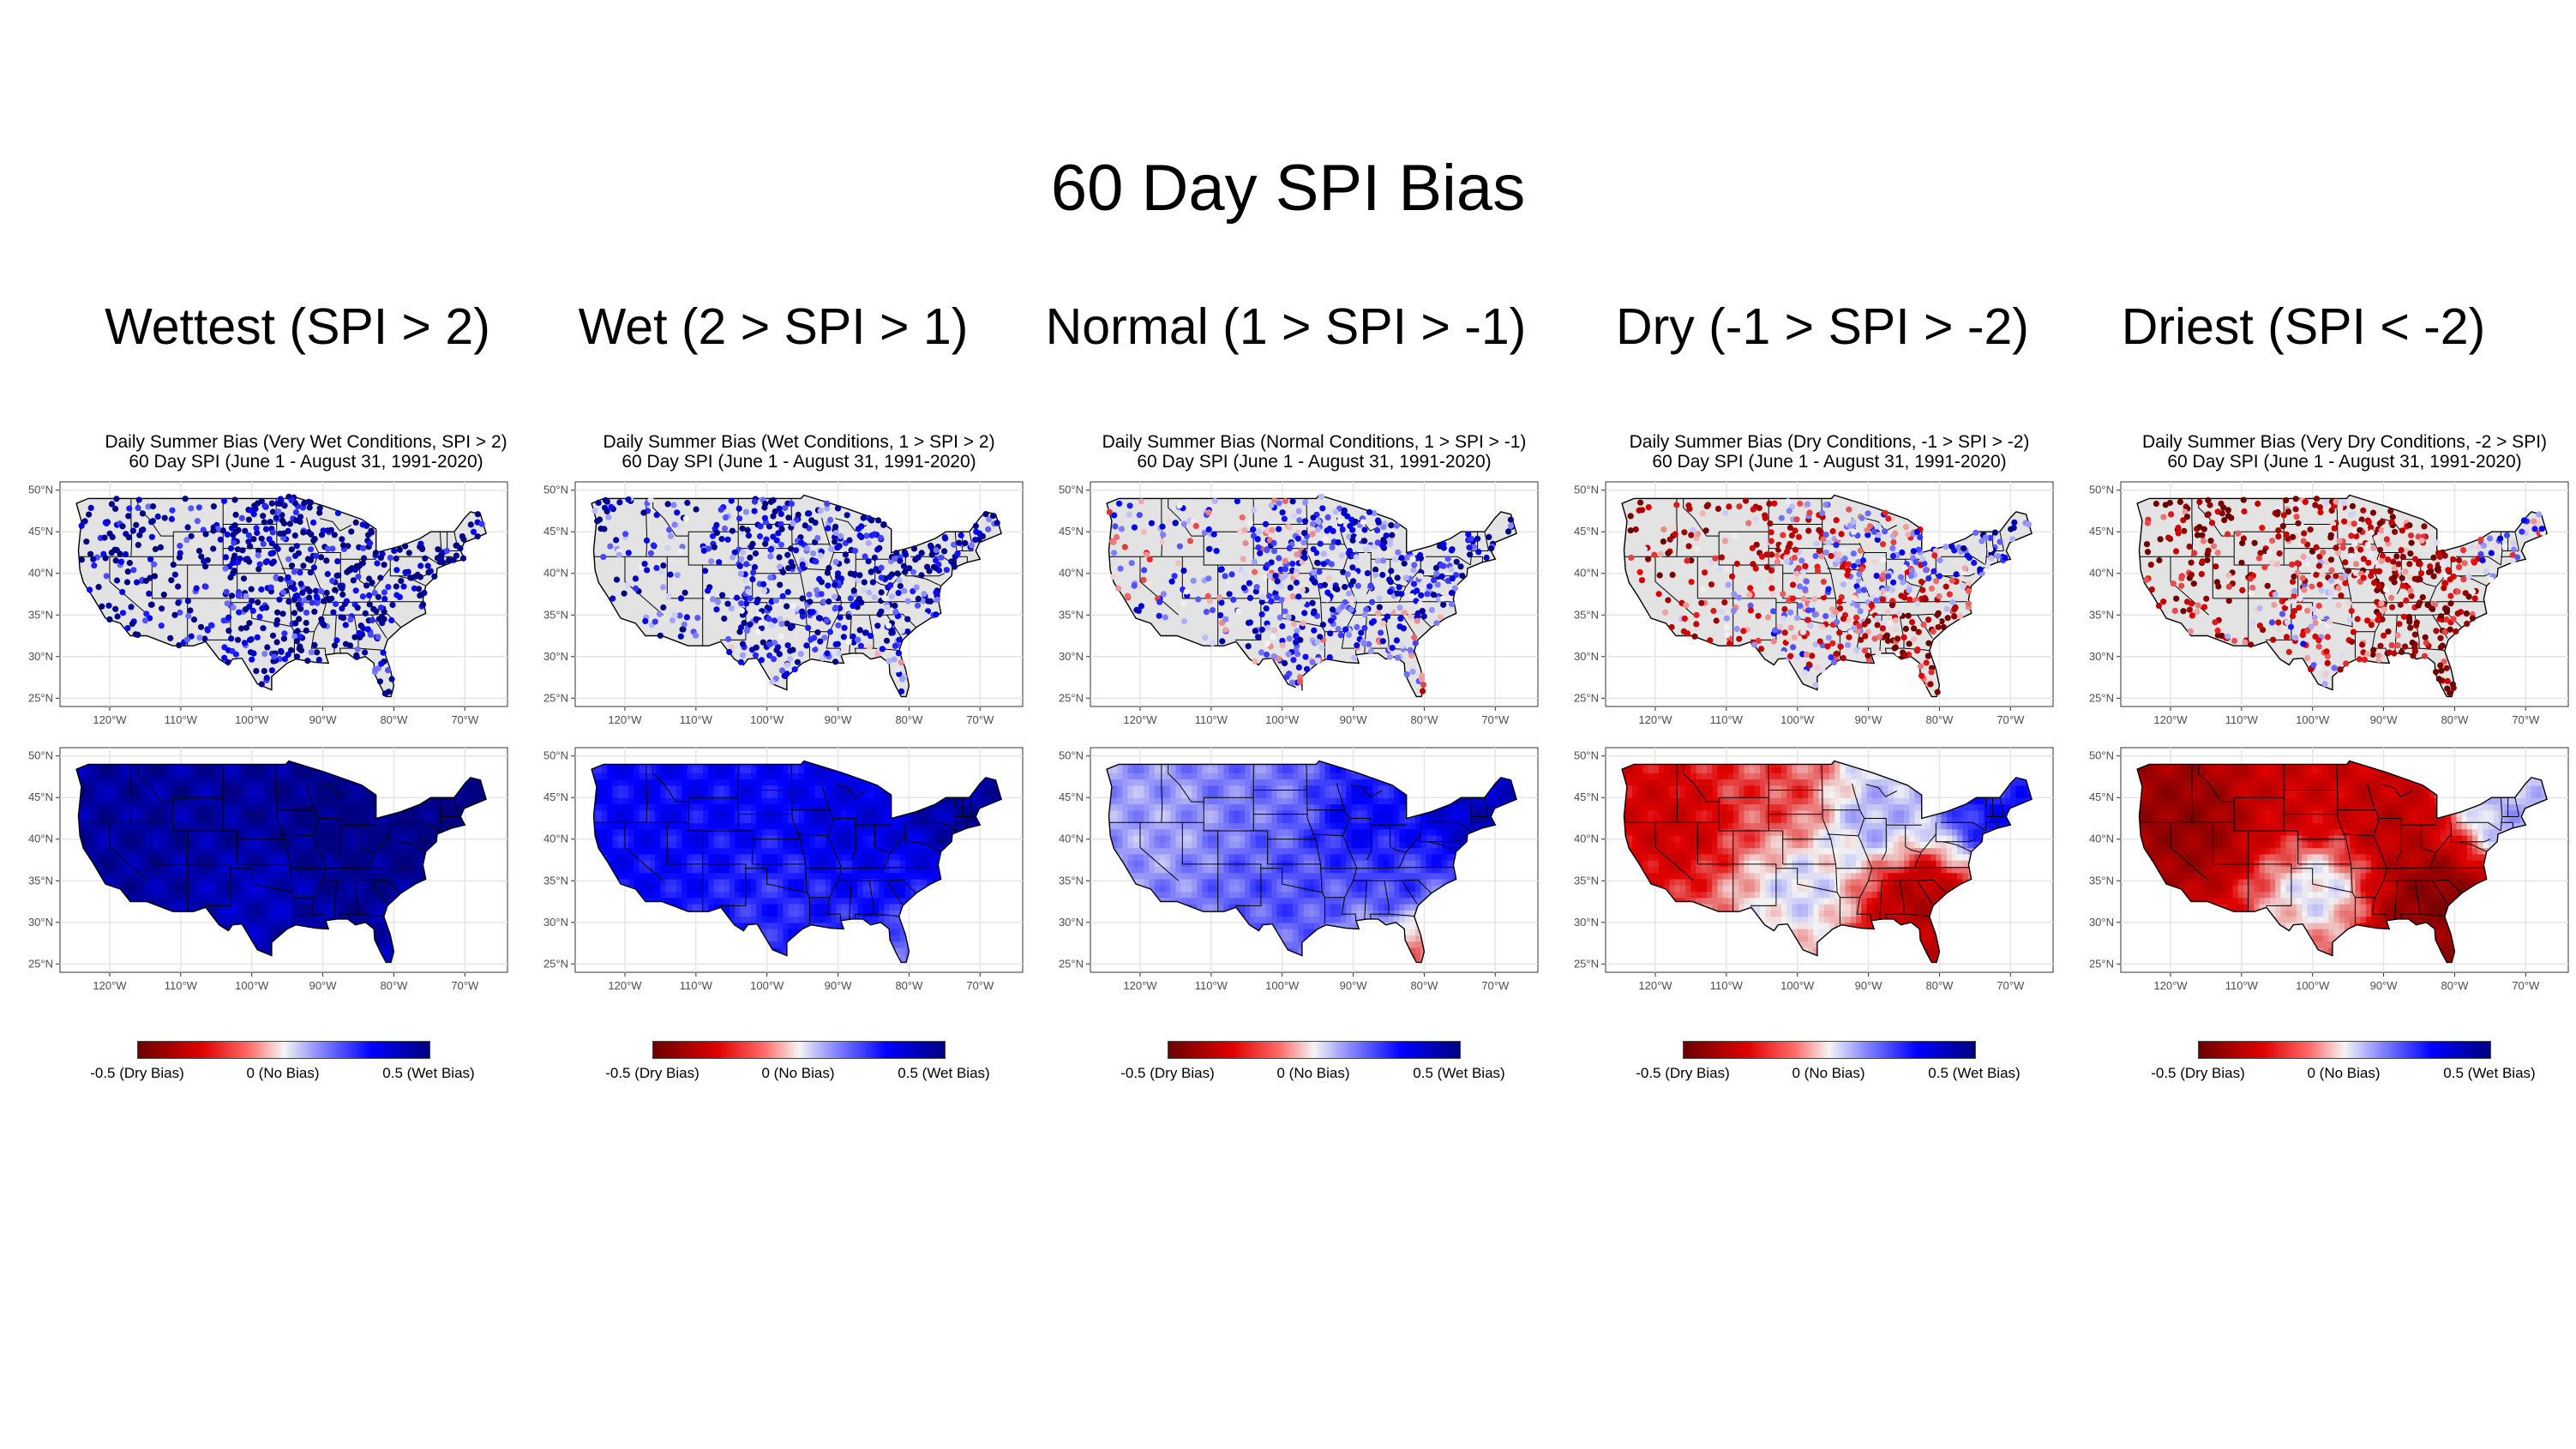 The height and width of the screenshot is (1449, 2576). I want to click on state-boundaries, so click(783, 844).